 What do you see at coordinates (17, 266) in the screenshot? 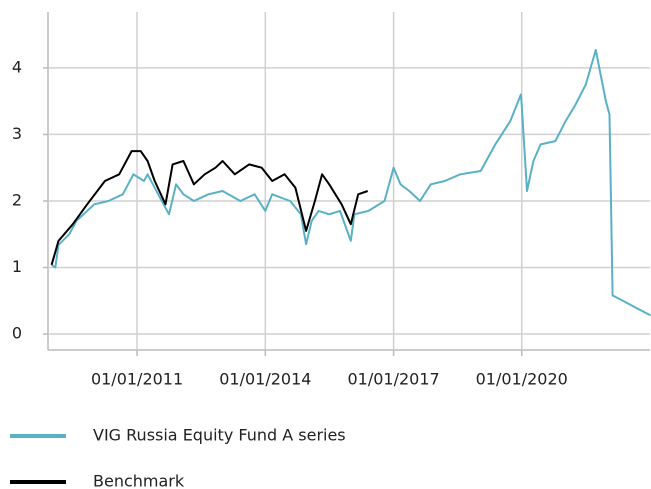
I see `y-tick-label: 1` at bounding box center [17, 266].